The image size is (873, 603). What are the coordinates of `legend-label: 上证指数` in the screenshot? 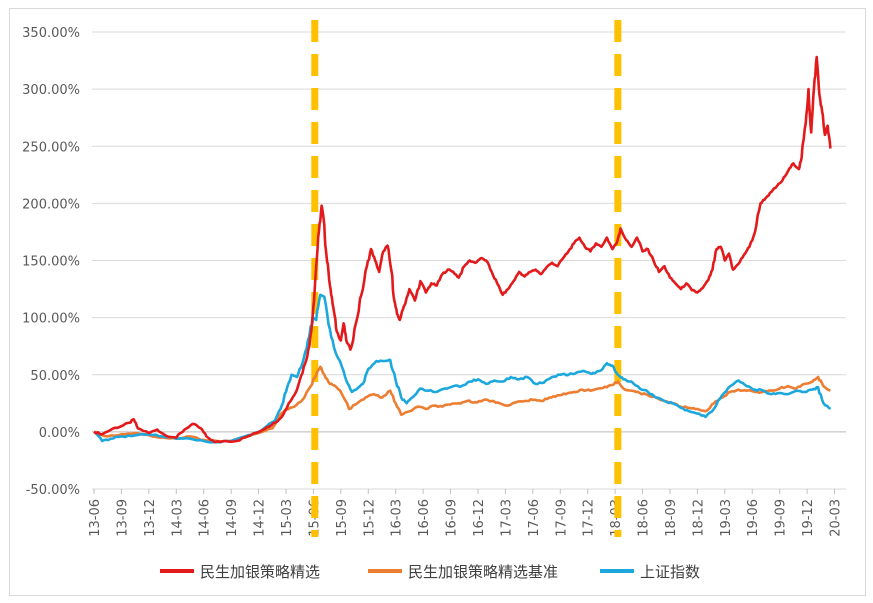 It's located at (670, 572).